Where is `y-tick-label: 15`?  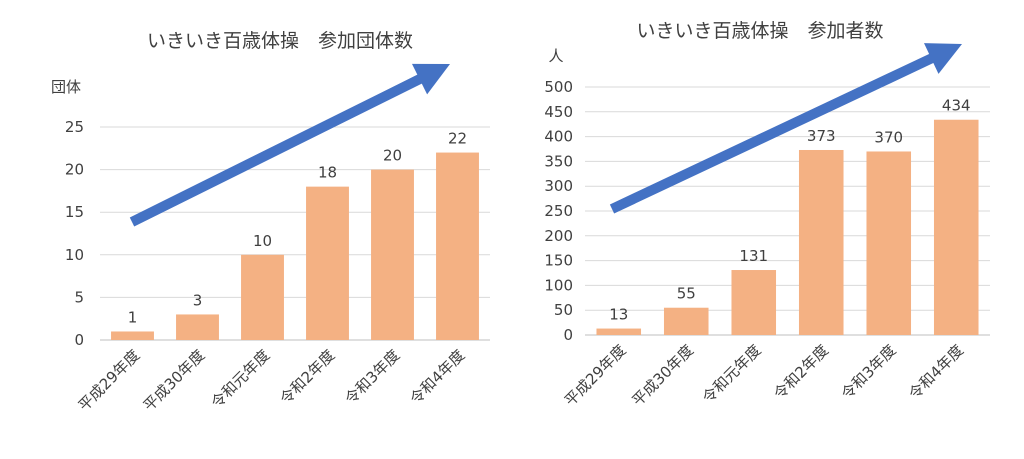 y-tick-label: 15 is located at coordinates (74, 212).